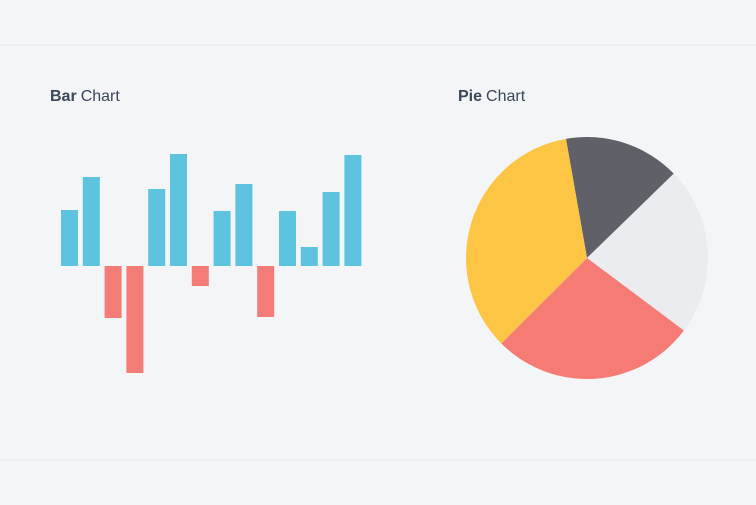  I want to click on title-bold: Bar, so click(63, 96).